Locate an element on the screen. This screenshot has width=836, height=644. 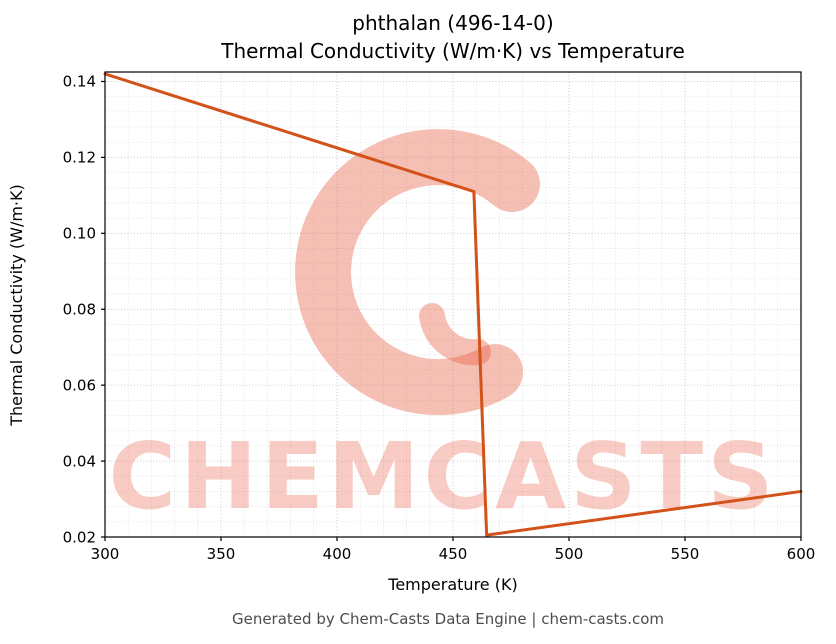
y-tick-label: 0.06 is located at coordinates (79, 385).